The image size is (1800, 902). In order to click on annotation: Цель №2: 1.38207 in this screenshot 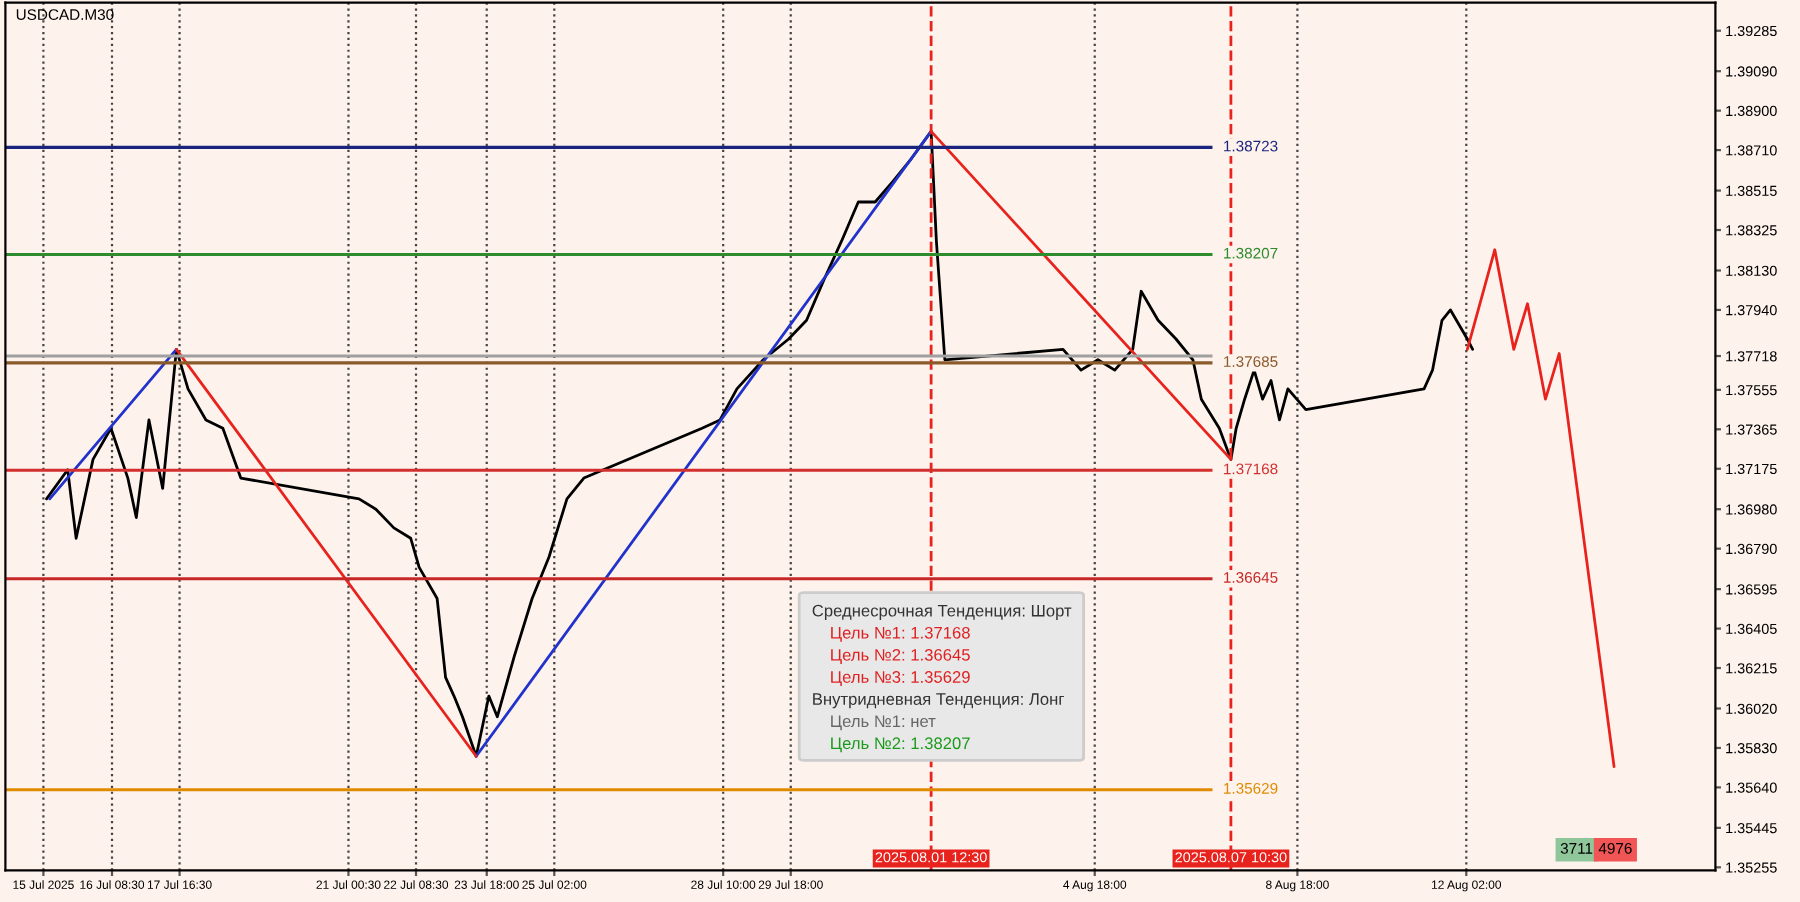, I will do `click(900, 745)`.